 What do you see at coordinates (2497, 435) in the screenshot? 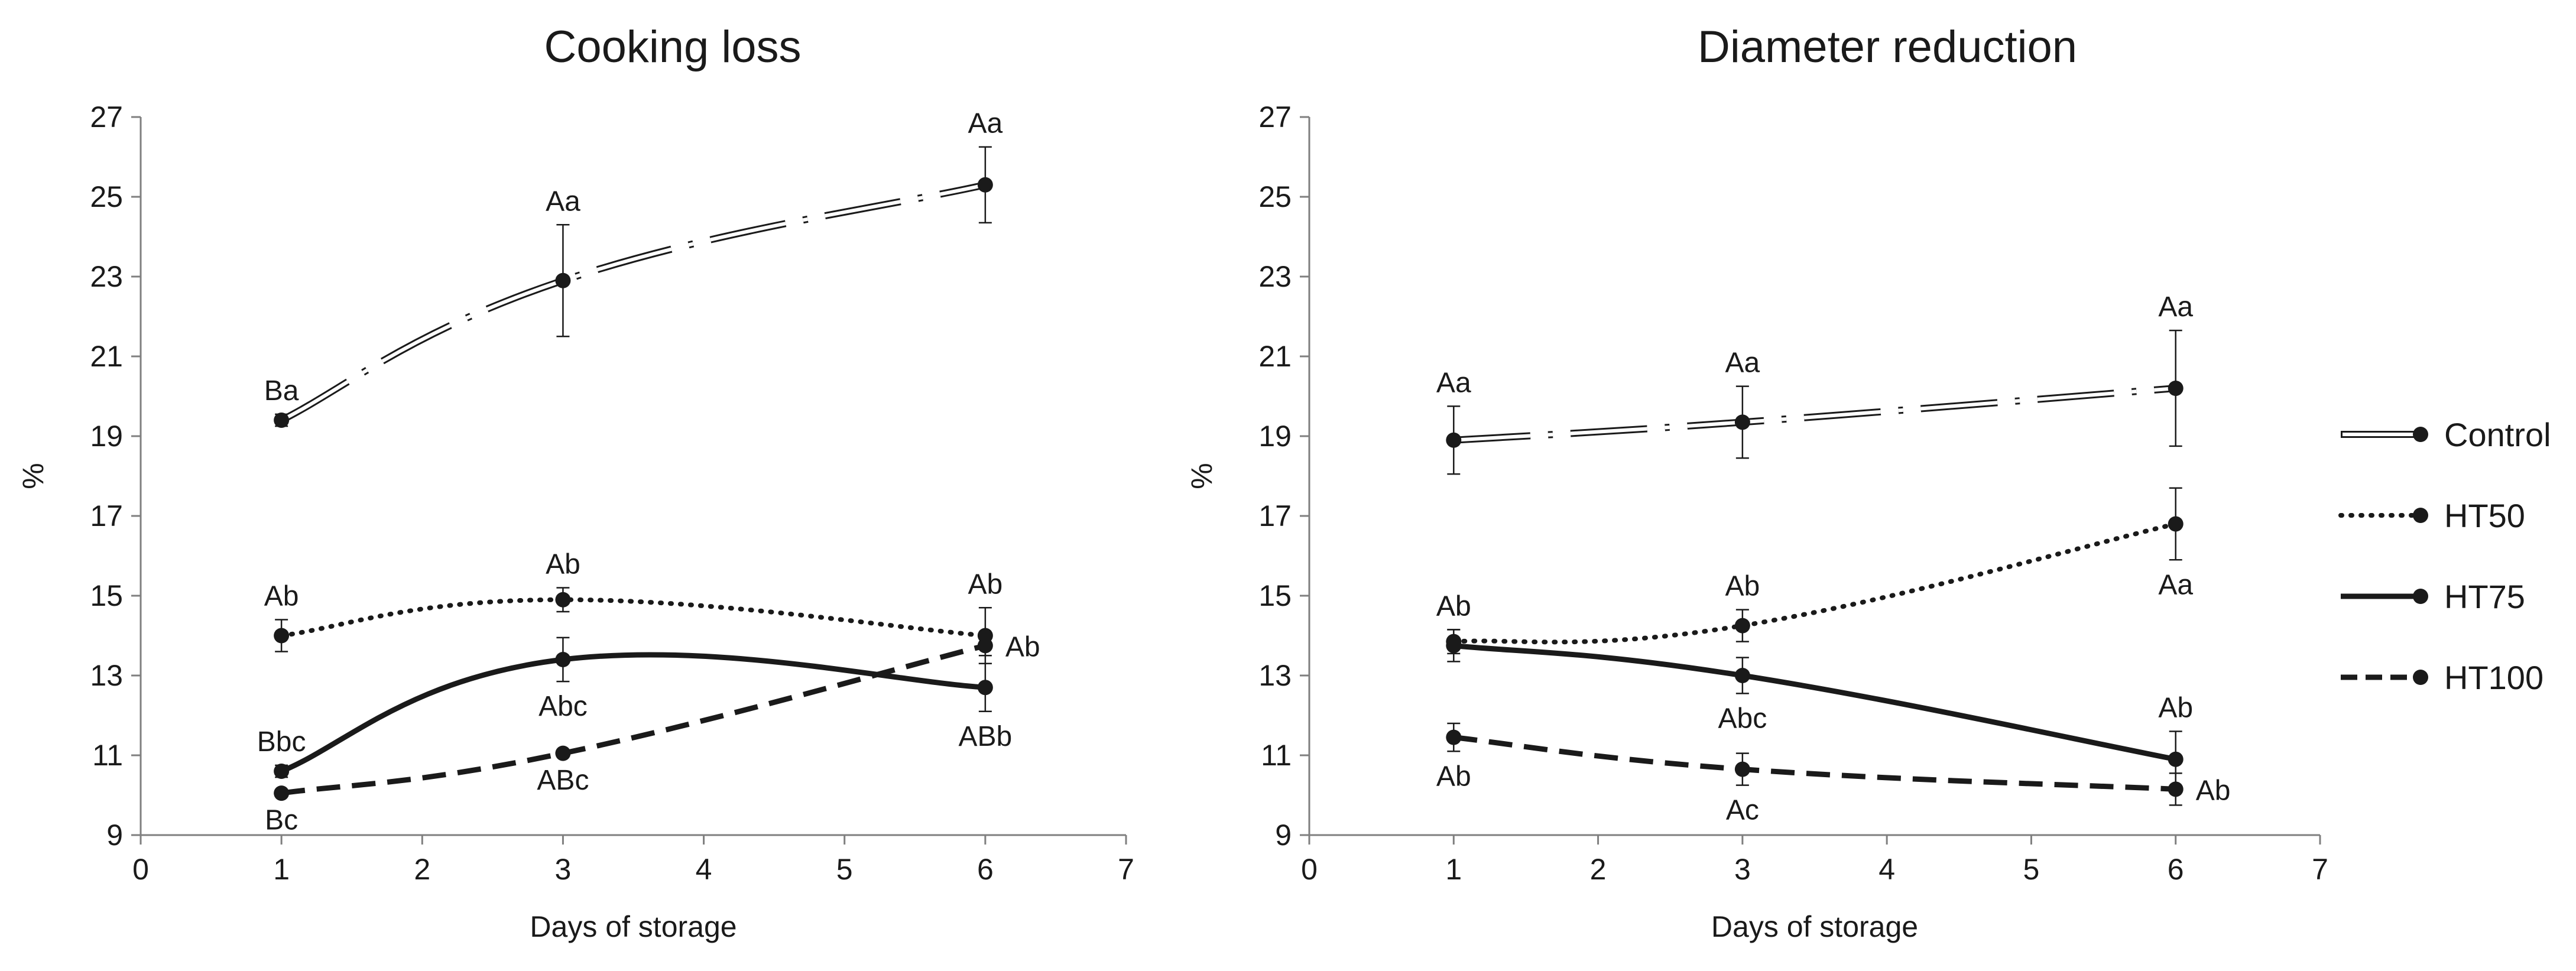
I see `legend-label-control: Control` at bounding box center [2497, 435].